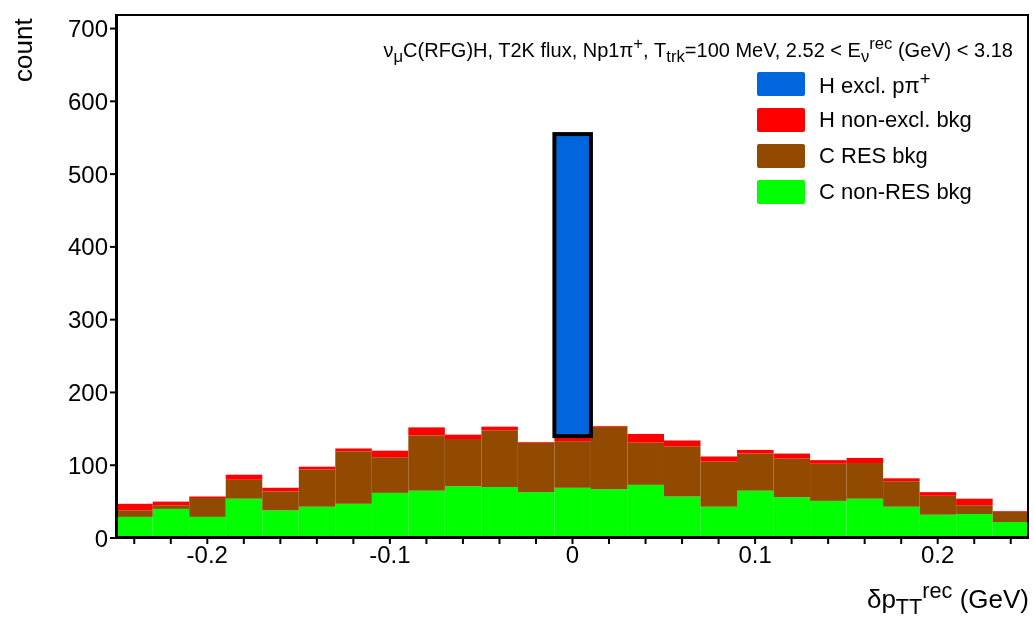 This screenshot has width=1034, height=630. What do you see at coordinates (755, 555) in the screenshot?
I see `x-tick-label: 0.1` at bounding box center [755, 555].